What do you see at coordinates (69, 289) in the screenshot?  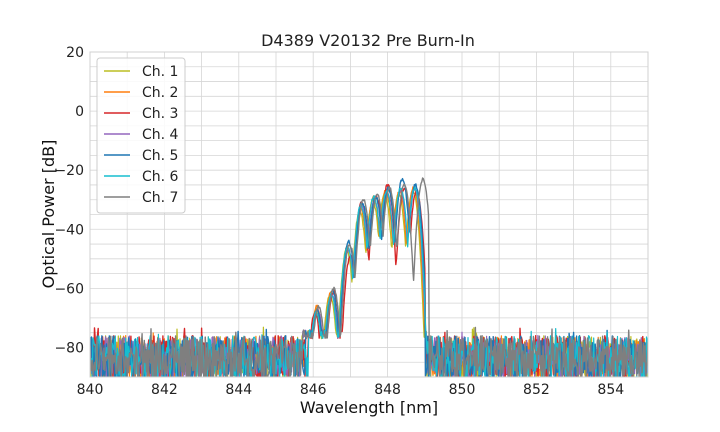 I see `y-tick-label: −60` at bounding box center [69, 289].